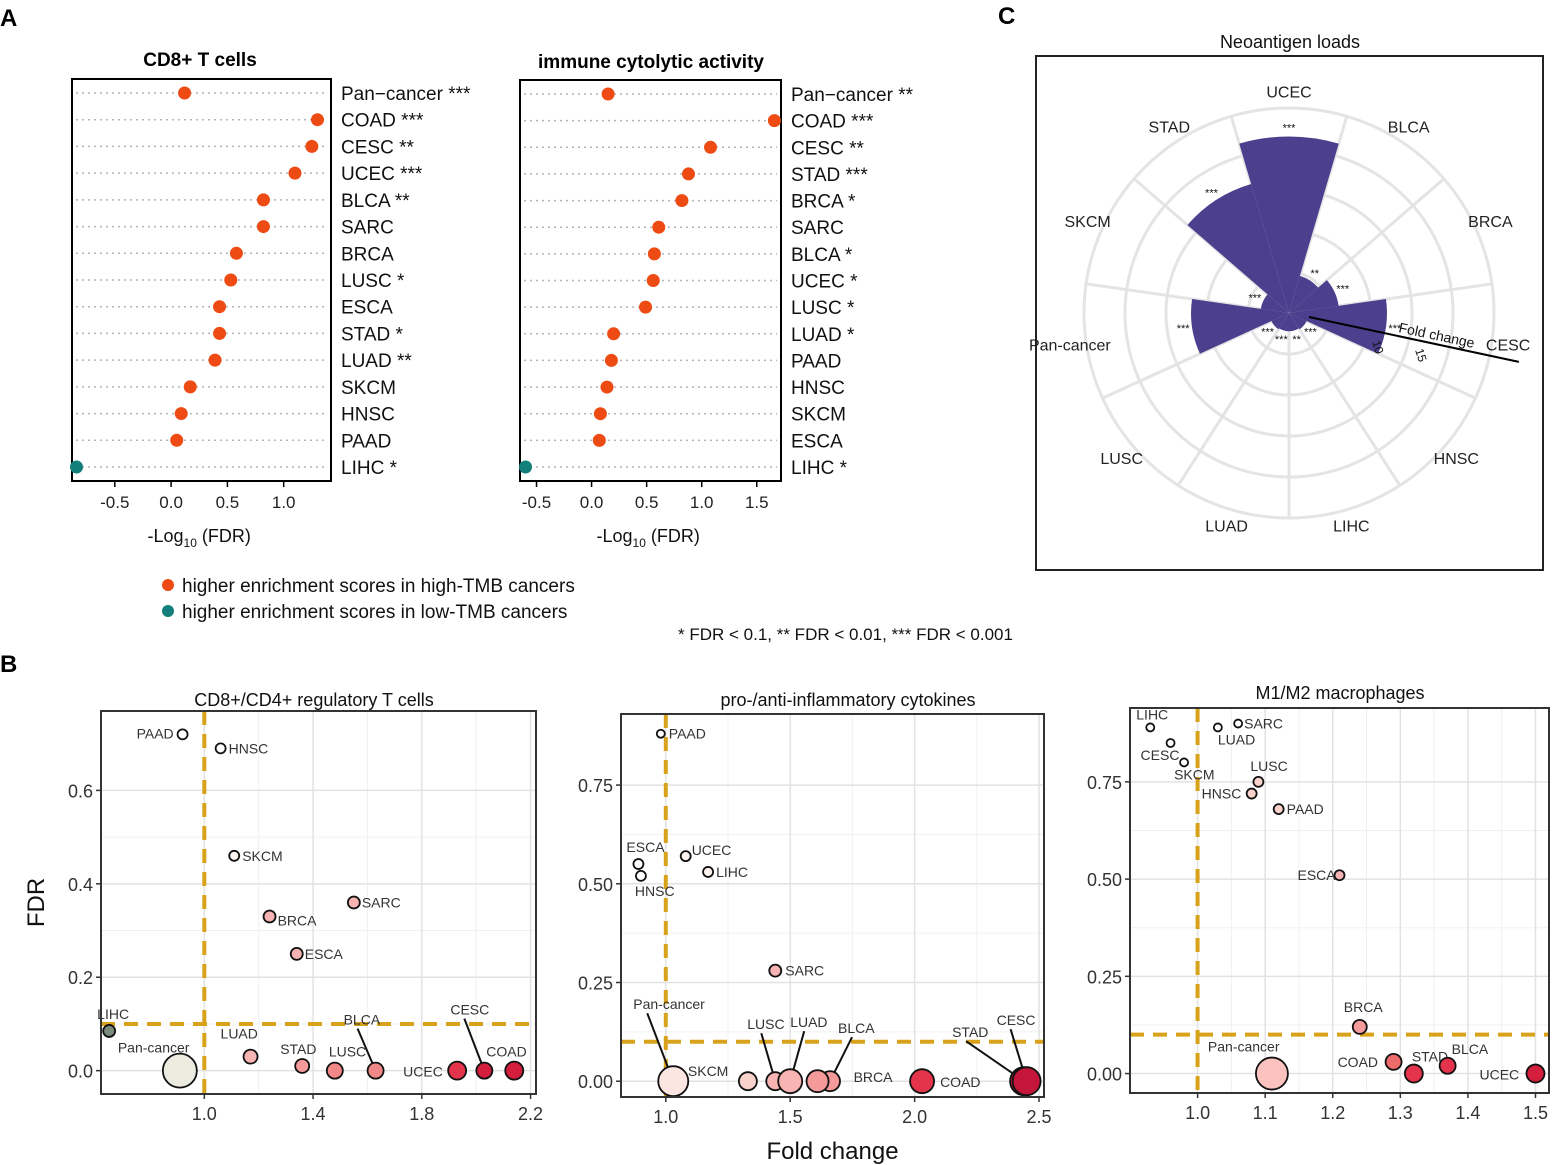  What do you see at coordinates (8, 18) in the screenshot?
I see `panel-label-a: A` at bounding box center [8, 18].